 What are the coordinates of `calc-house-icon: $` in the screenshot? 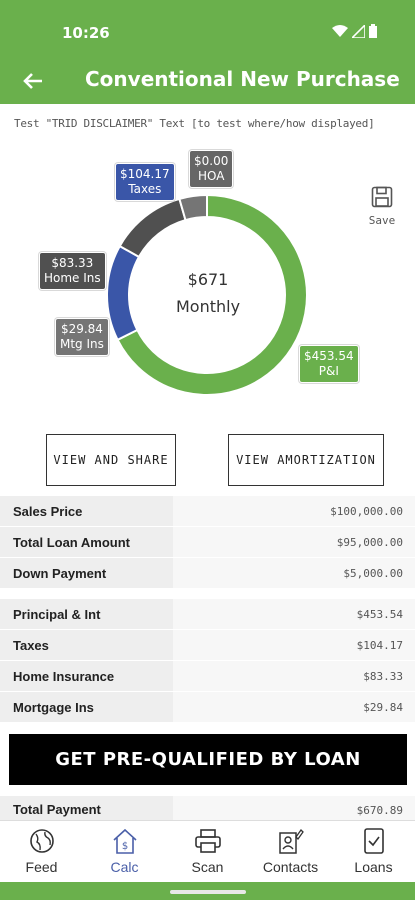 It's located at (124, 841).